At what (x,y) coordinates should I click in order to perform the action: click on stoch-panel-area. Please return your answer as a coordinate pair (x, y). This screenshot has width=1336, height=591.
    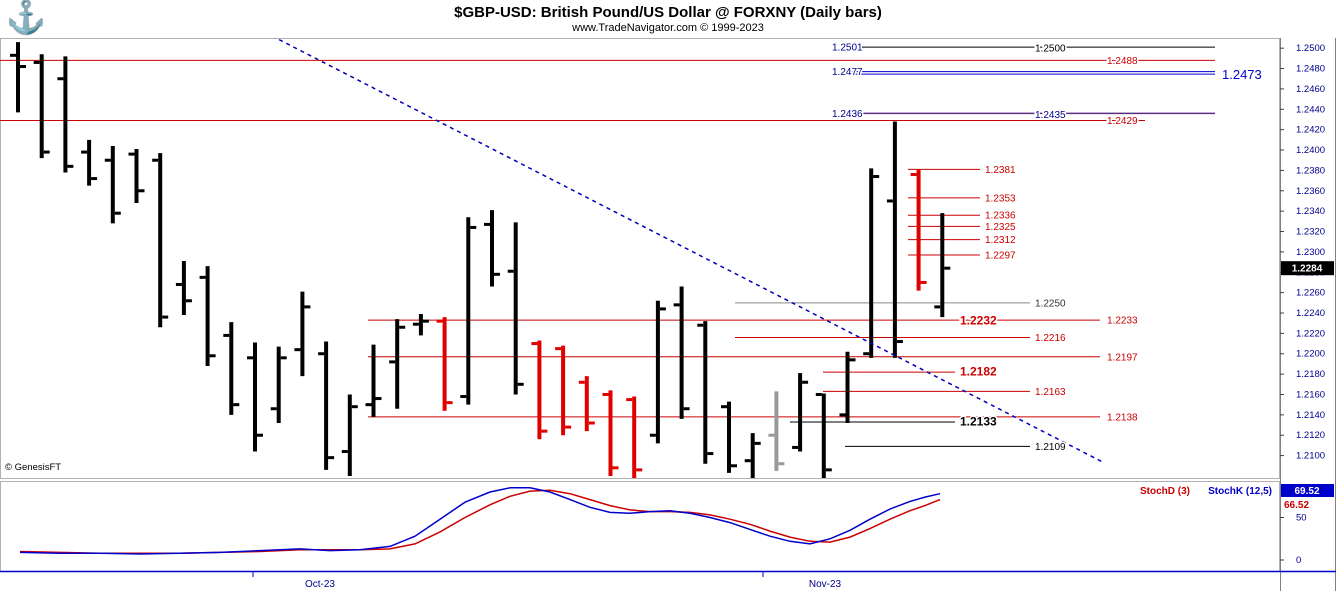
    Looking at the image, I should click on (640, 526).